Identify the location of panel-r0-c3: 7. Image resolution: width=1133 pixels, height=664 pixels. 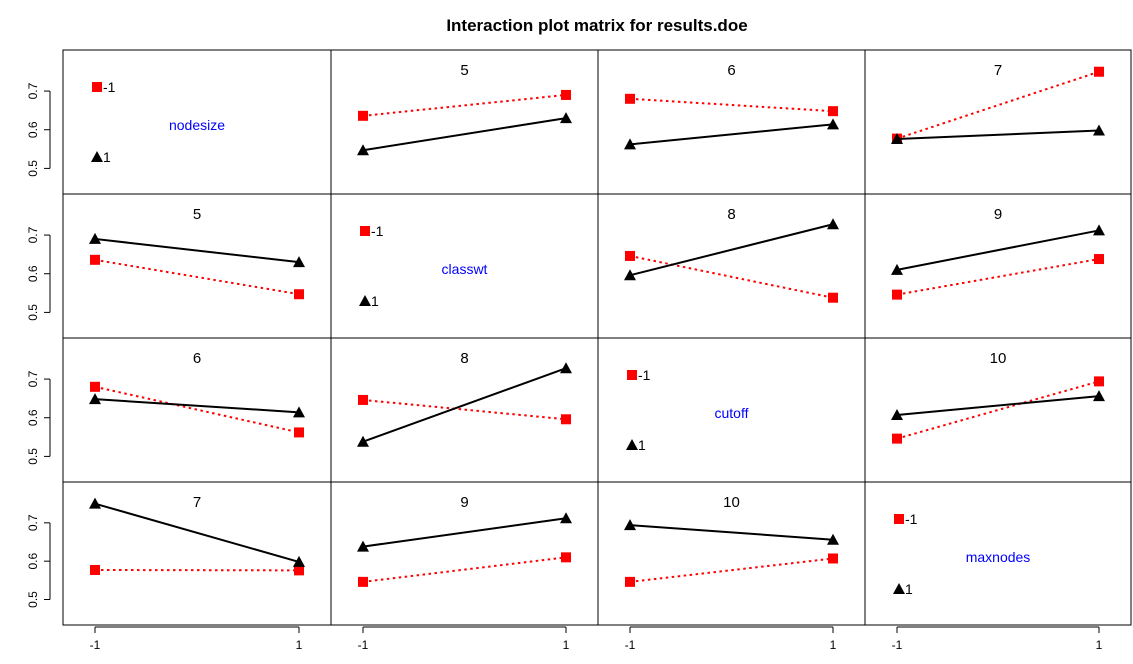
(998, 122).